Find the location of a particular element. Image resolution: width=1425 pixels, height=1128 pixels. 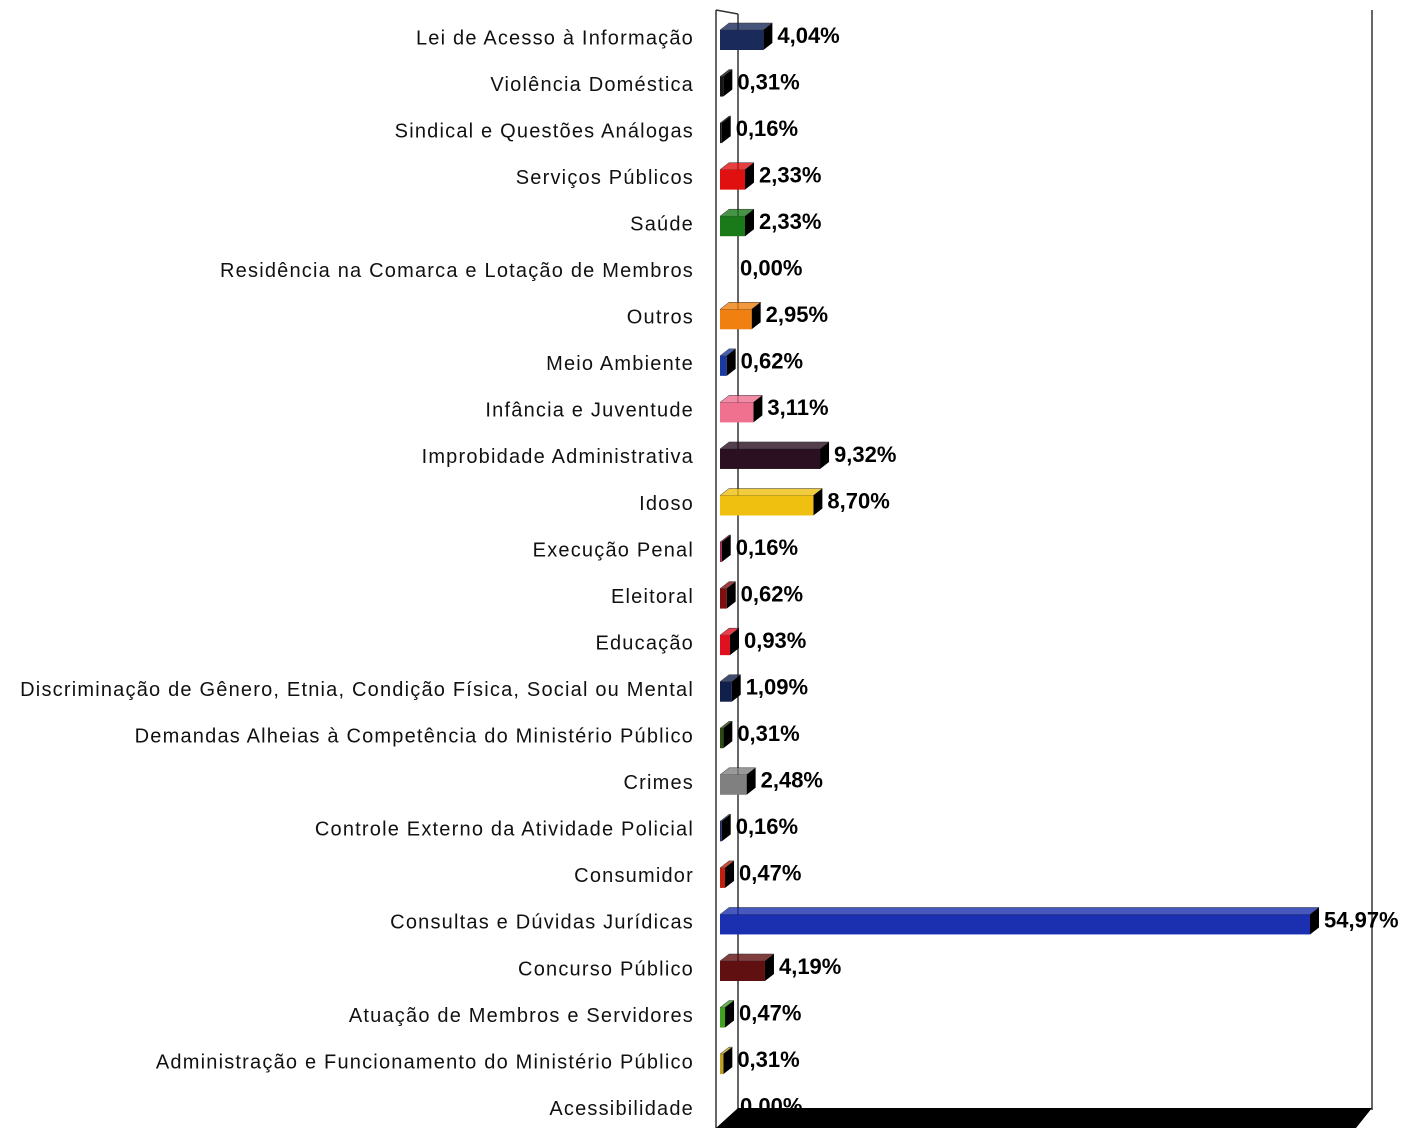

category-label: Infância e Juventude is located at coordinates (589, 411).